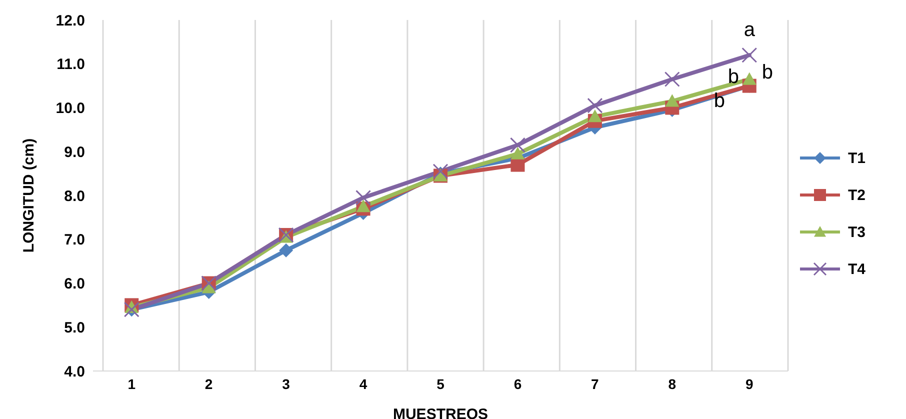  What do you see at coordinates (857, 195) in the screenshot?
I see `legend-label: T2` at bounding box center [857, 195].